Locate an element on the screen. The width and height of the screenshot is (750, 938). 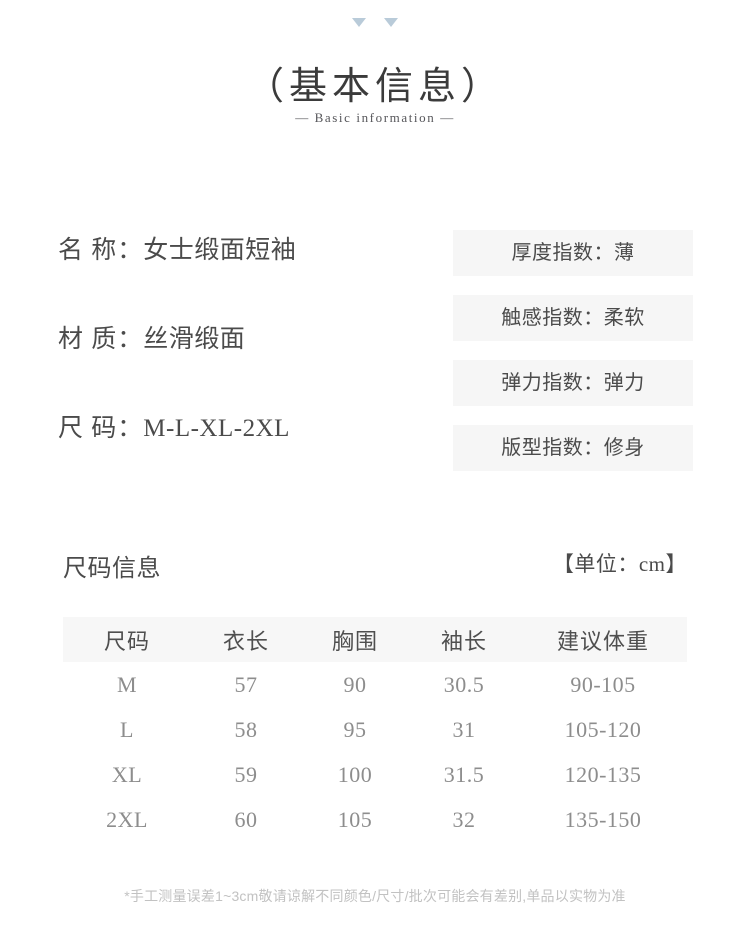
cell-bust: 100 is located at coordinates (355, 774).